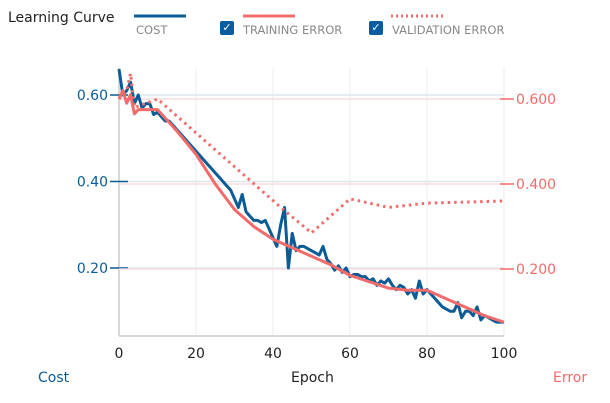 The image size is (610, 403). Describe the element at coordinates (160, 16) in the screenshot. I see `cost-legend-swatch` at that location.